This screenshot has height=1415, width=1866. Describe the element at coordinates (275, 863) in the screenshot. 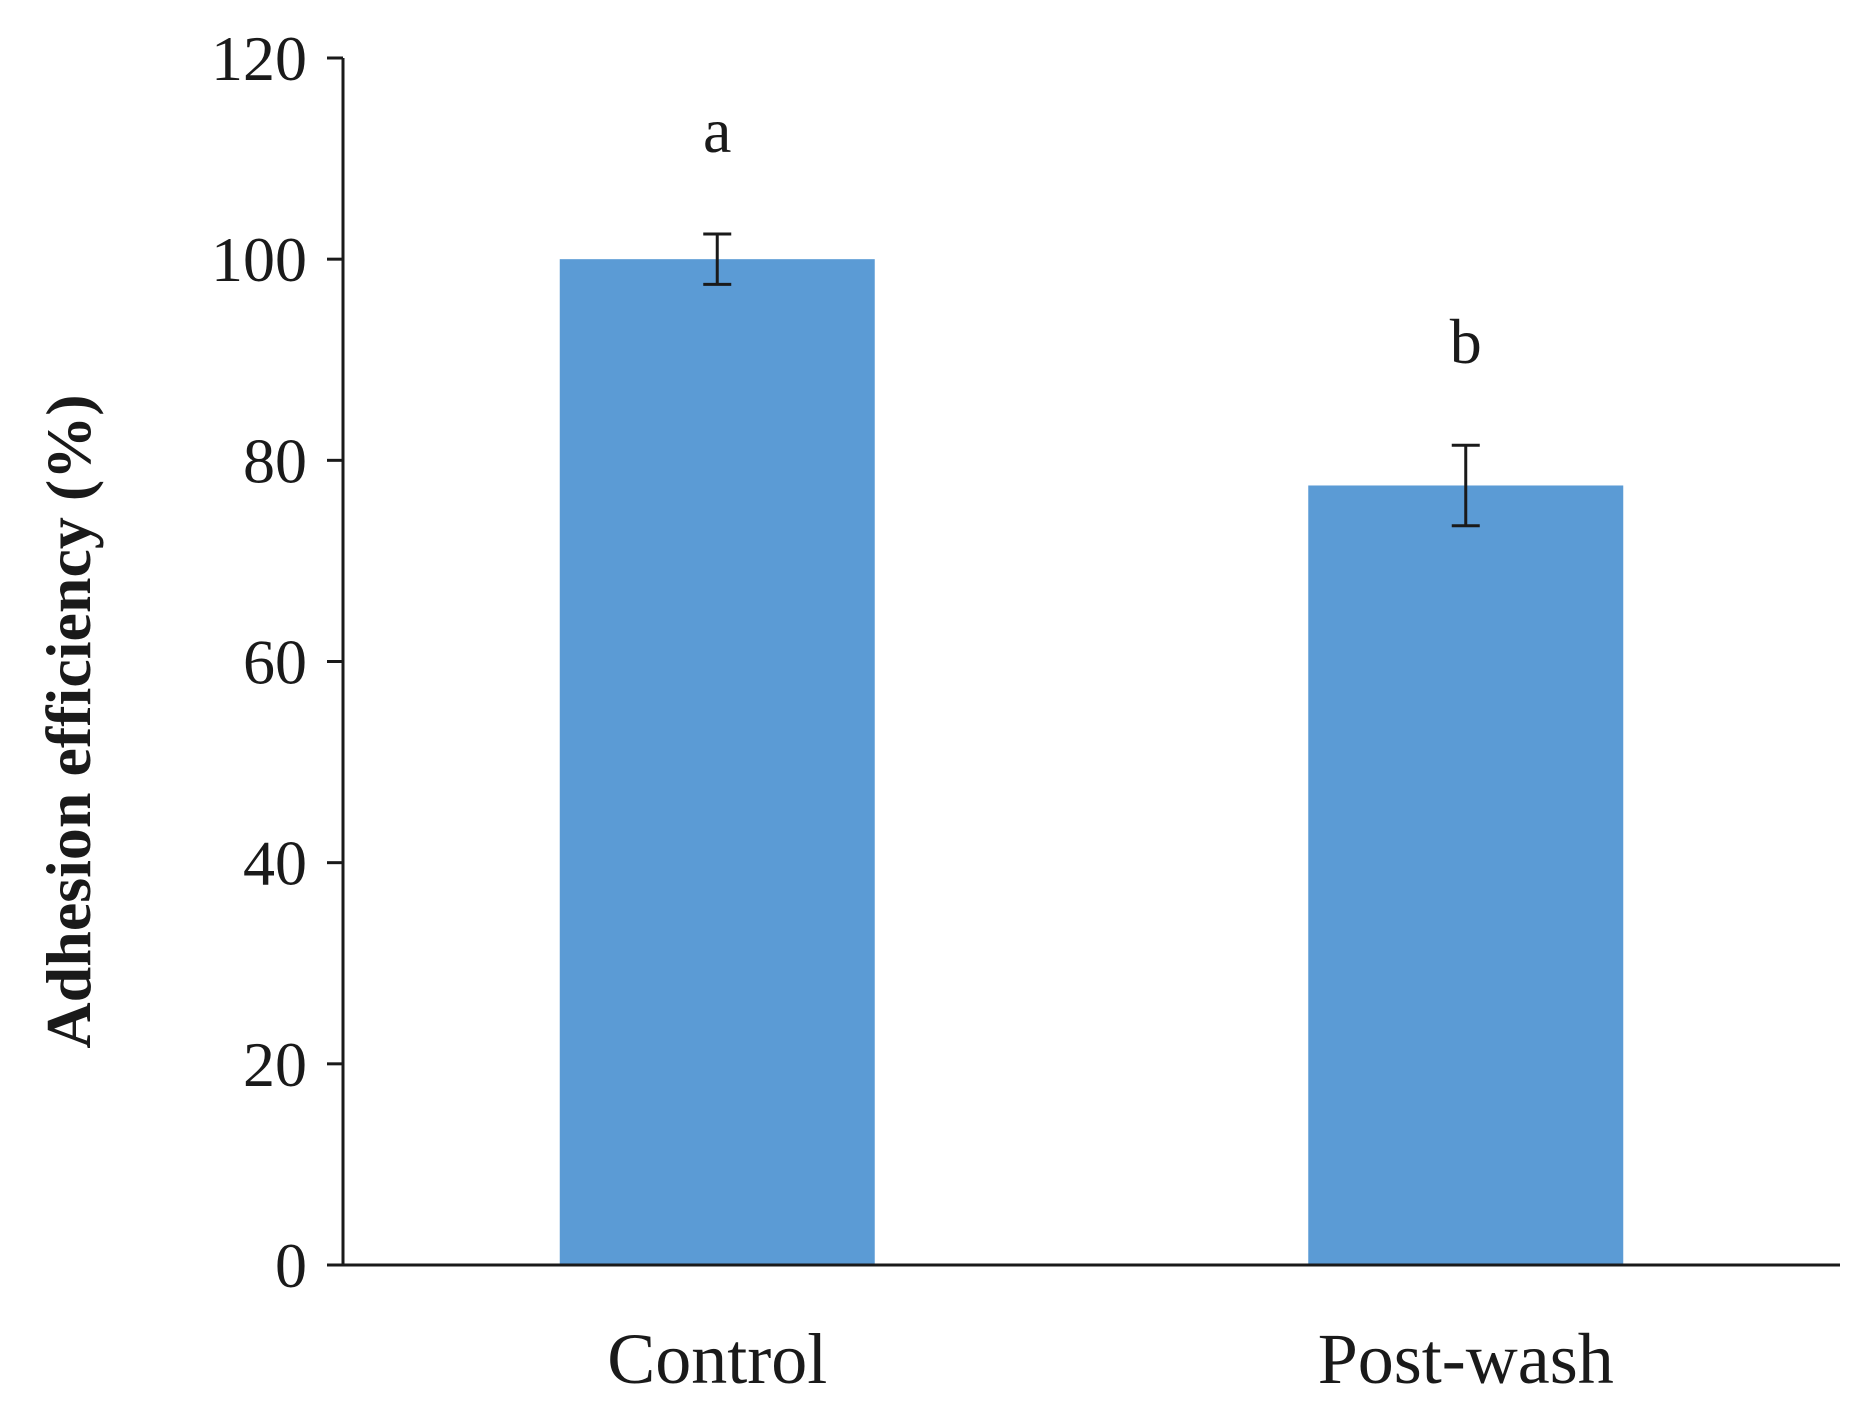

I see `y-tick-label: 40` at that location.